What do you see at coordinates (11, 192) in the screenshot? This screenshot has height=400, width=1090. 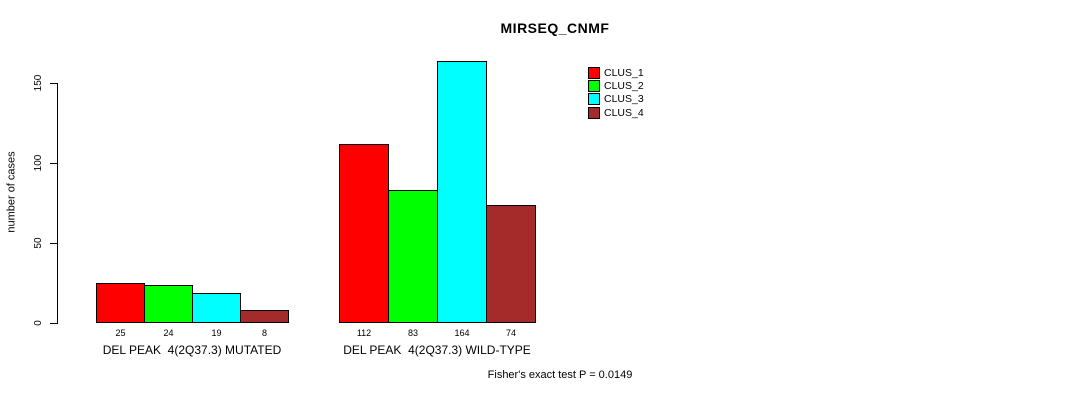 I see `y-axis-label: number of cases` at bounding box center [11, 192].